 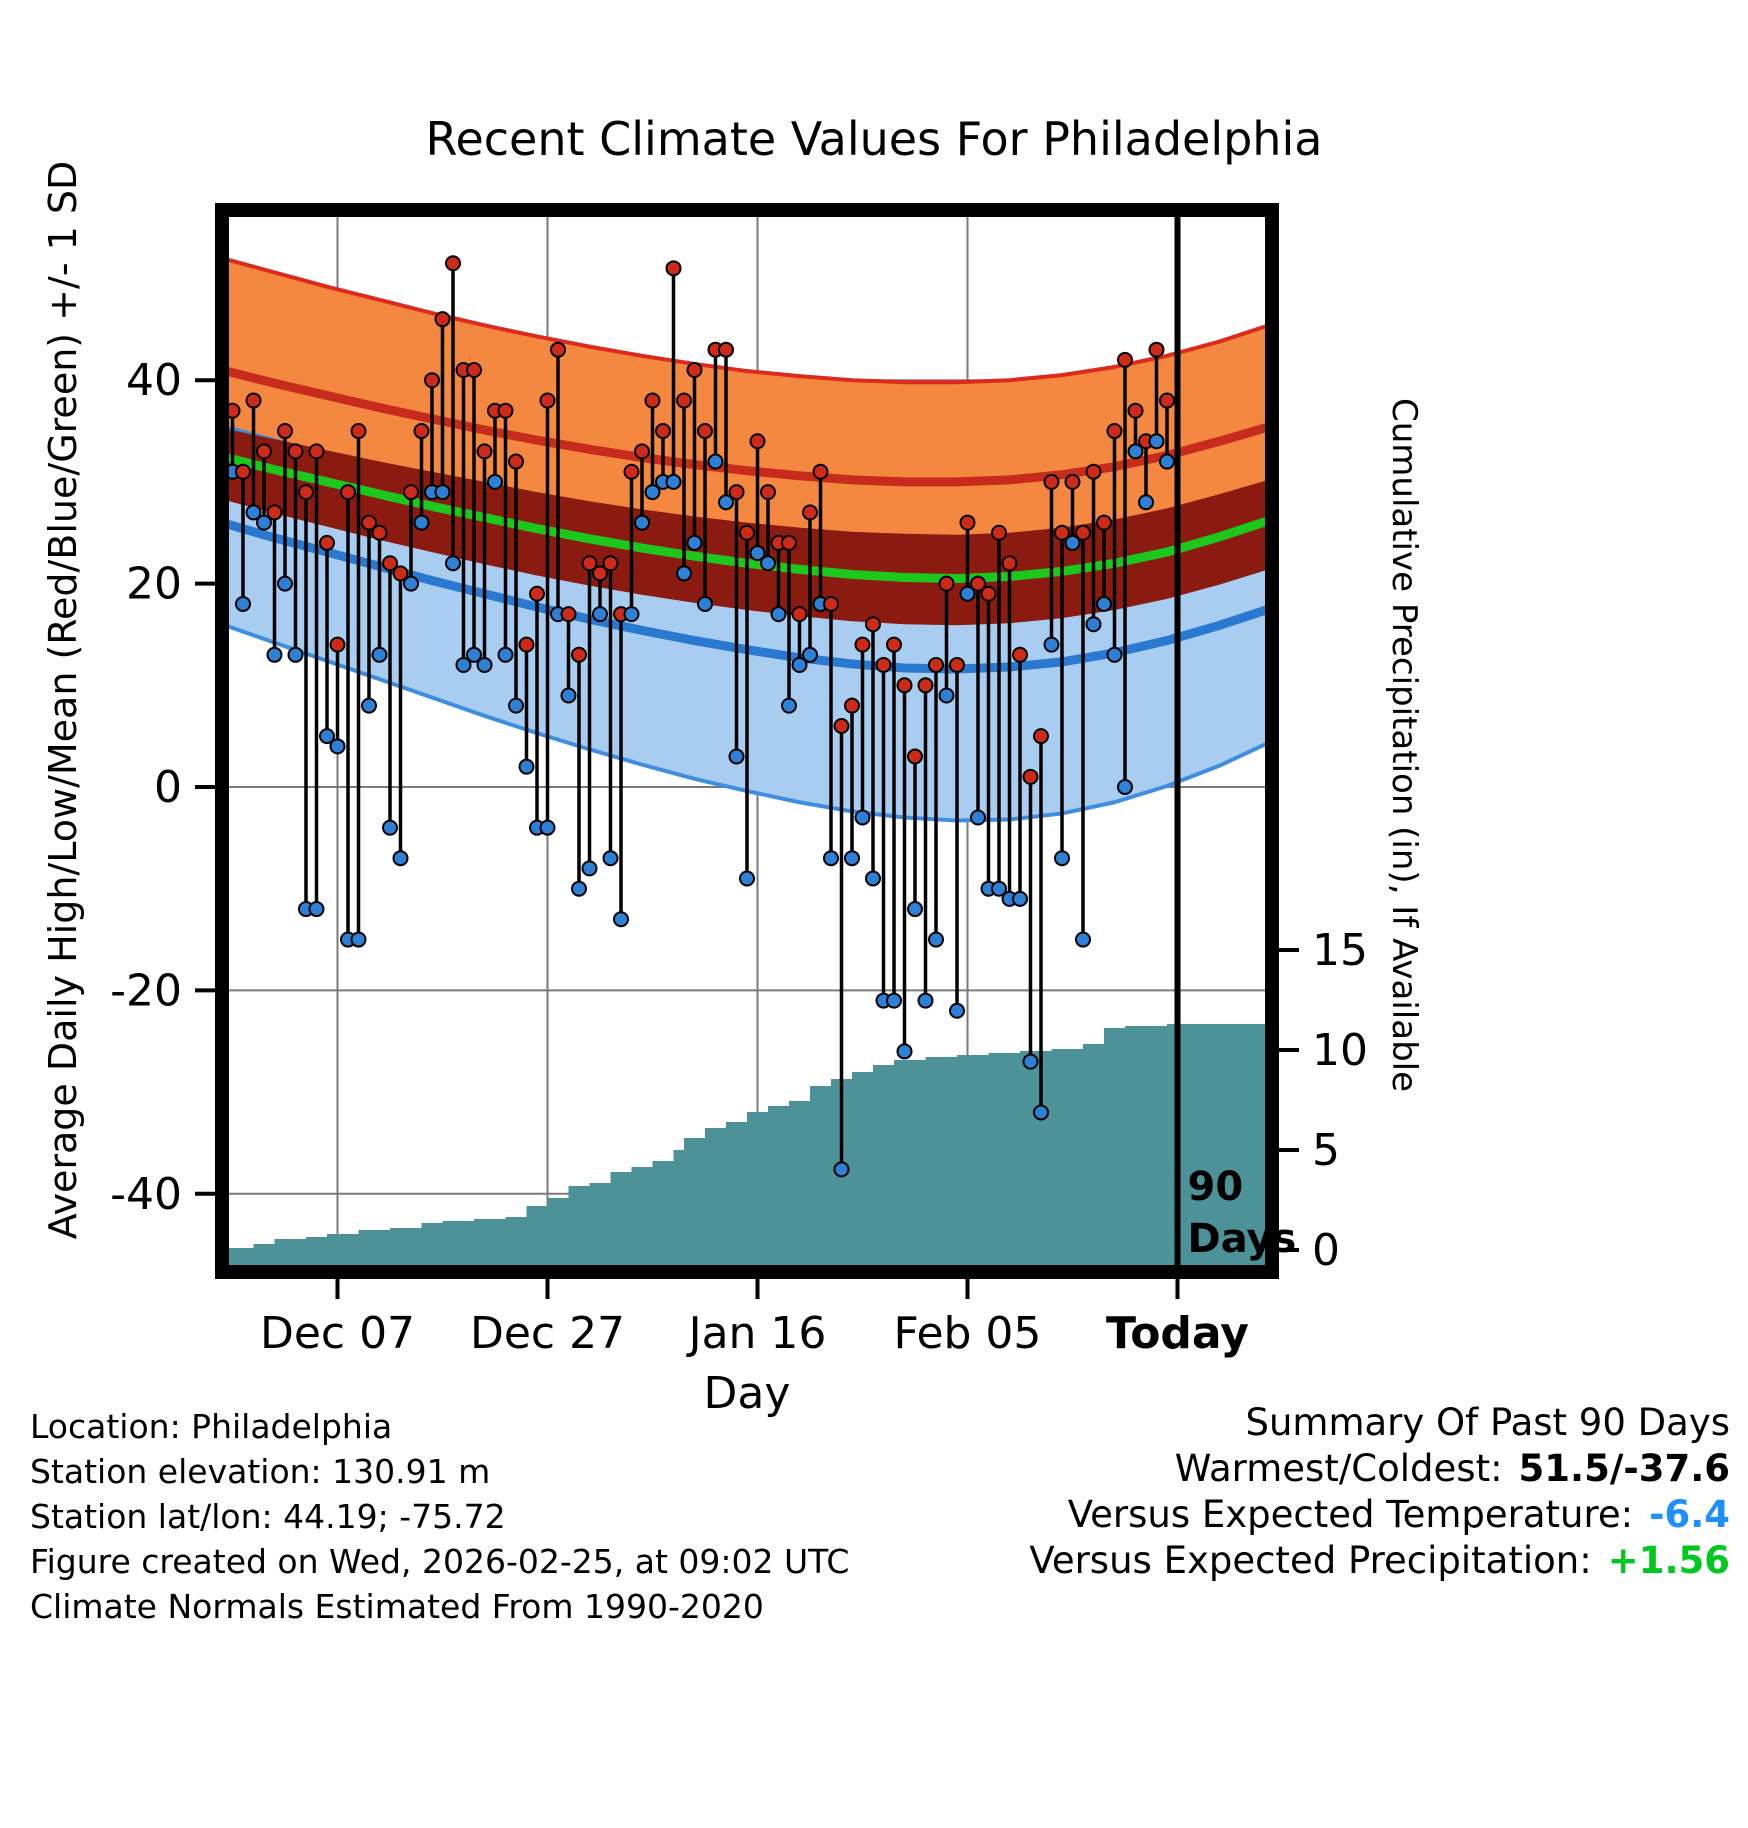 What do you see at coordinates (1242, 1239) in the screenshot?
I see `svg-text: Days` at bounding box center [1242, 1239].